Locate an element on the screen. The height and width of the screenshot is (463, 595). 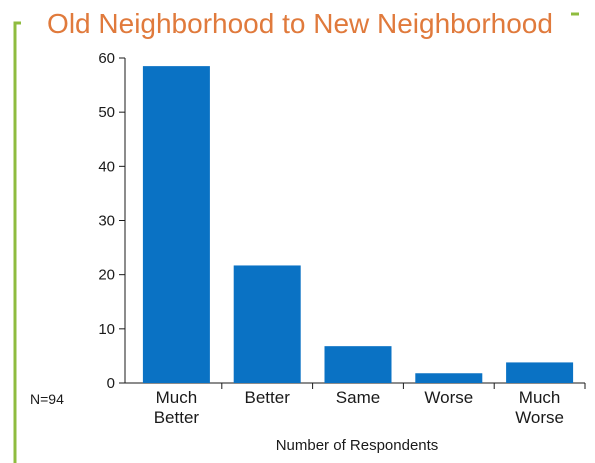
y-tick-label: 10 is located at coordinates (106, 329).